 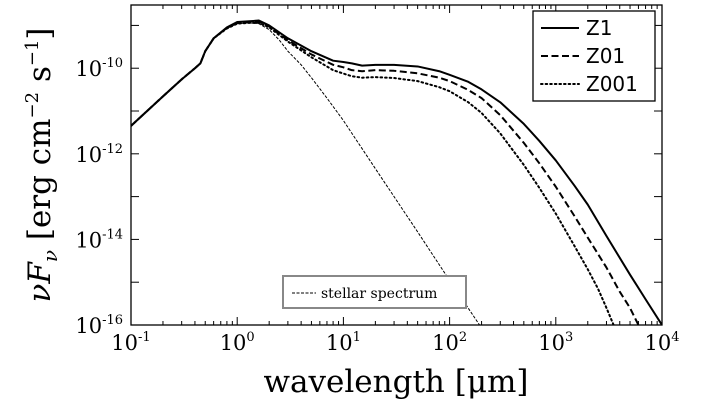 I want to click on inset-legend: stellar spectrum, so click(x=374, y=292).